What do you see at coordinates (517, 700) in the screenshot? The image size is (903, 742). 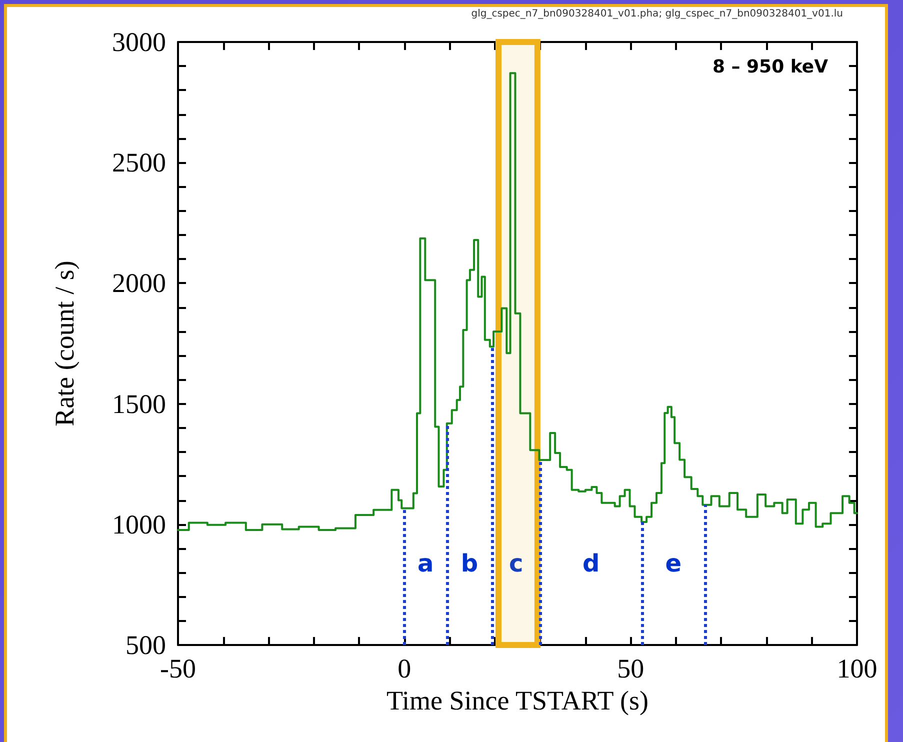 I see `x-axis-title: Time Since TSTART (s)` at bounding box center [517, 700].